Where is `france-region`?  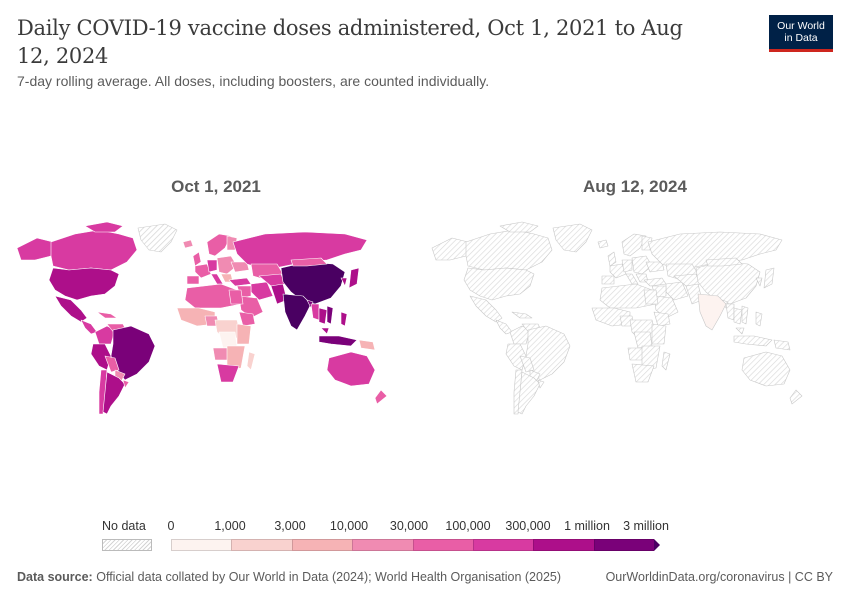 france-region is located at coordinates (618, 271).